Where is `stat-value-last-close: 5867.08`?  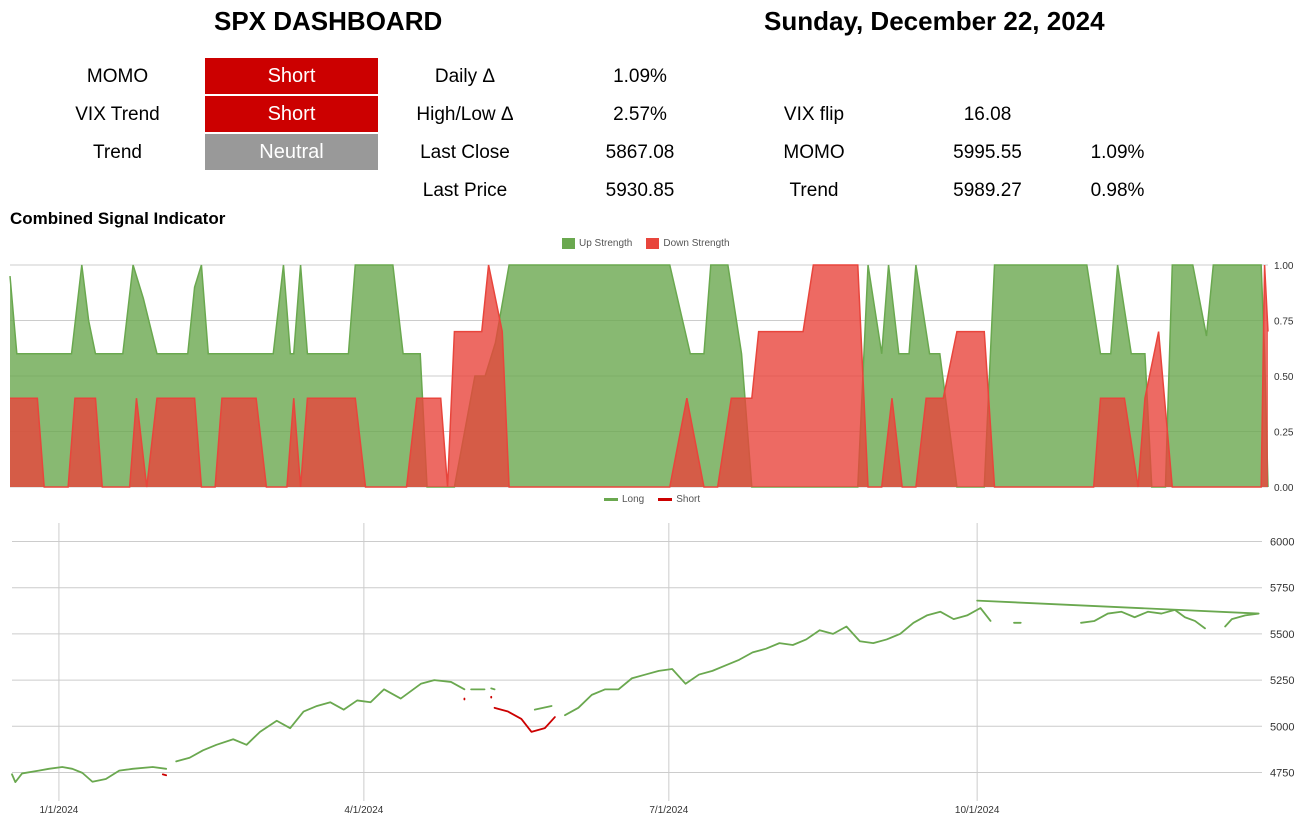 stat-value-last-close: 5867.08 is located at coordinates (640, 152).